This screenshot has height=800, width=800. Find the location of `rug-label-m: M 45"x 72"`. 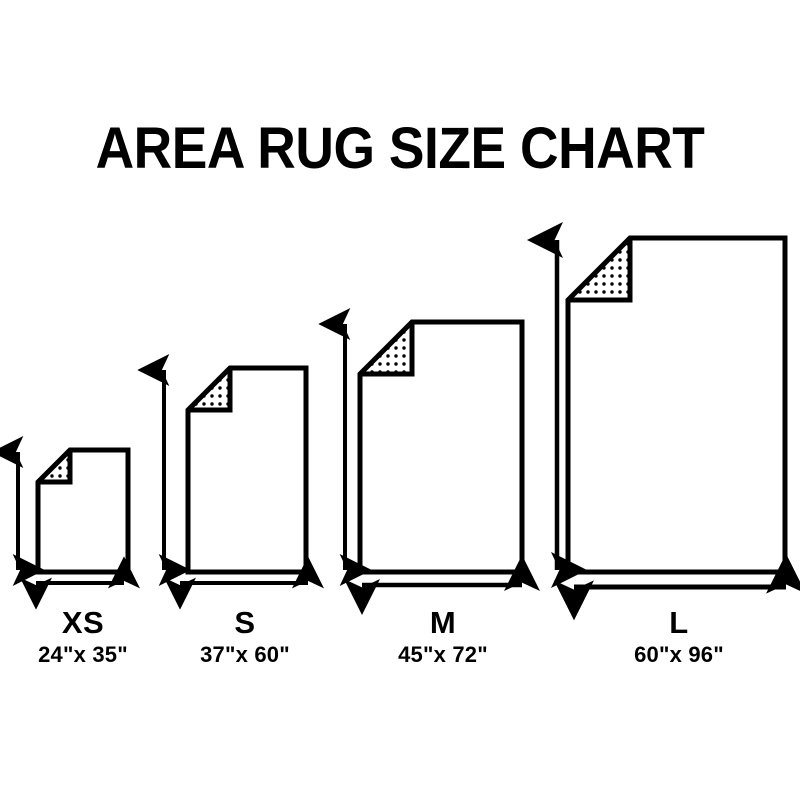

rug-label-m: M 45"x 72" is located at coordinates (443, 637).